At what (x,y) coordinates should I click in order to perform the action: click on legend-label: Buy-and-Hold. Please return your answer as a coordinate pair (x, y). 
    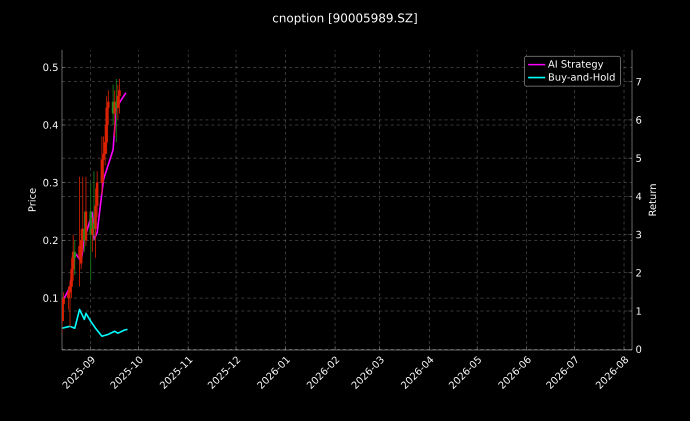
    Looking at the image, I should click on (581, 78).